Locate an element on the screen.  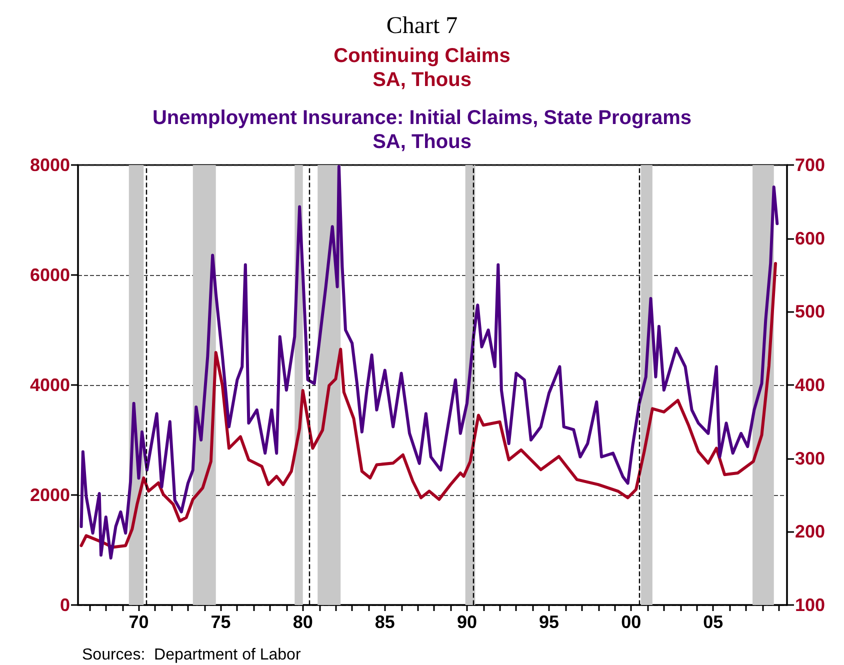
text: Unemployment Insurance: Initial Claims, State Programs SA, Thous is located at coordinates (422, 130).